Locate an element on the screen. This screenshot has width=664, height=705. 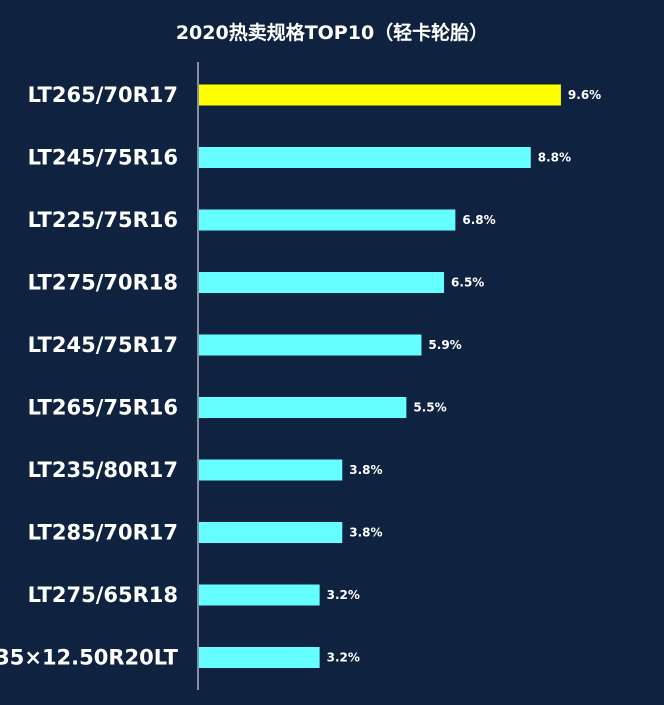
data-label: 6.5% is located at coordinates (467, 283).